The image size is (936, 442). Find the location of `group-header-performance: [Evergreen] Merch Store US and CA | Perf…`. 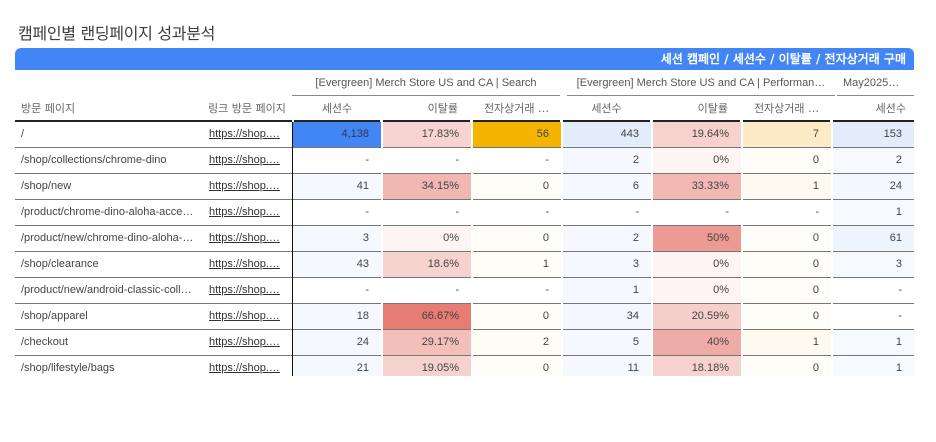

group-header-performance: [Evergreen] Merch Store US and CA | Perf… is located at coordinates (701, 84).